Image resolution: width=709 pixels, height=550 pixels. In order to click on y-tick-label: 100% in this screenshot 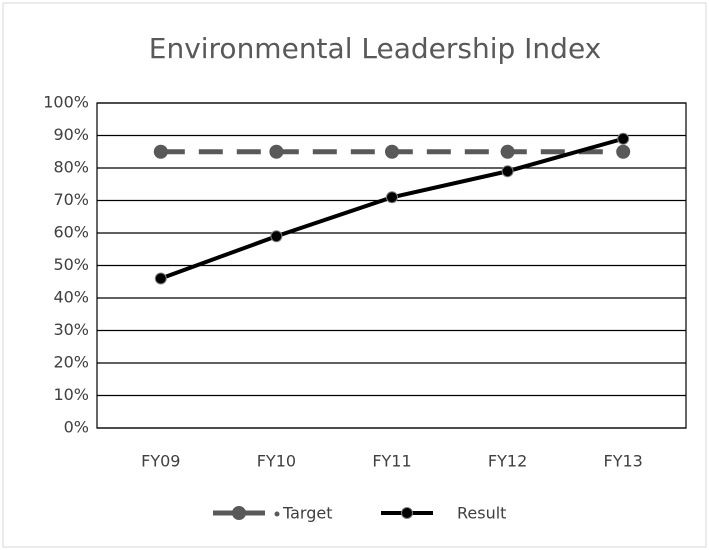, I will do `click(66, 102)`.